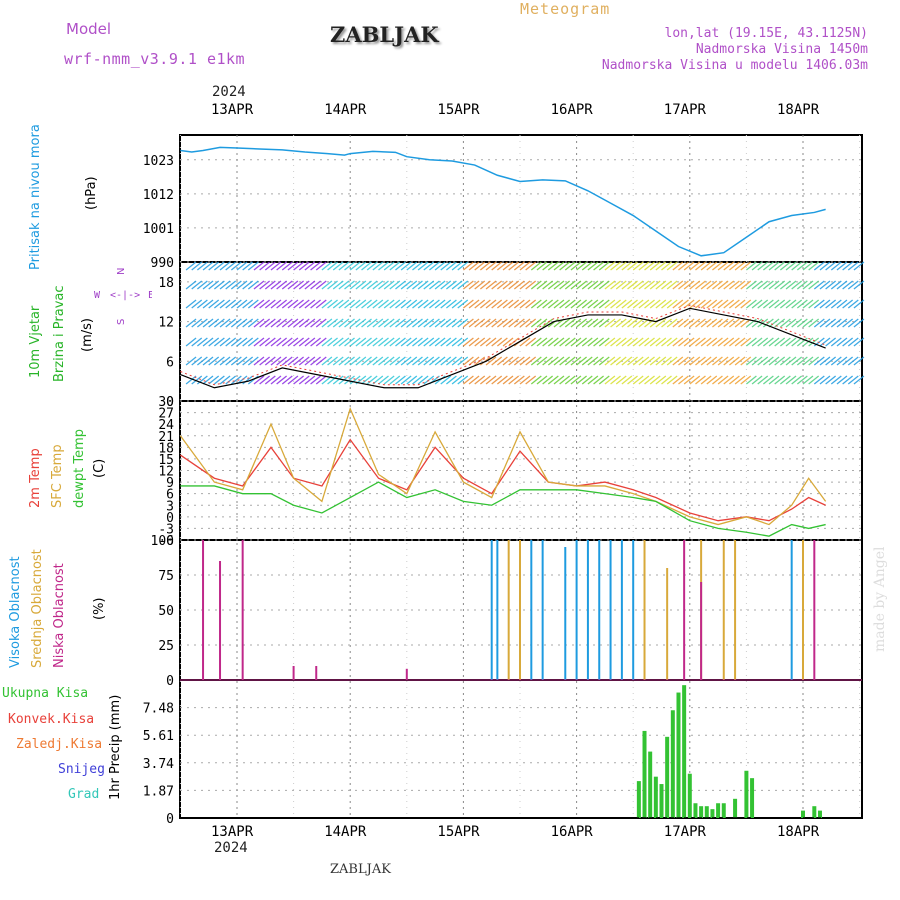  I want to click on wind-y-tick: 6, so click(170, 362).